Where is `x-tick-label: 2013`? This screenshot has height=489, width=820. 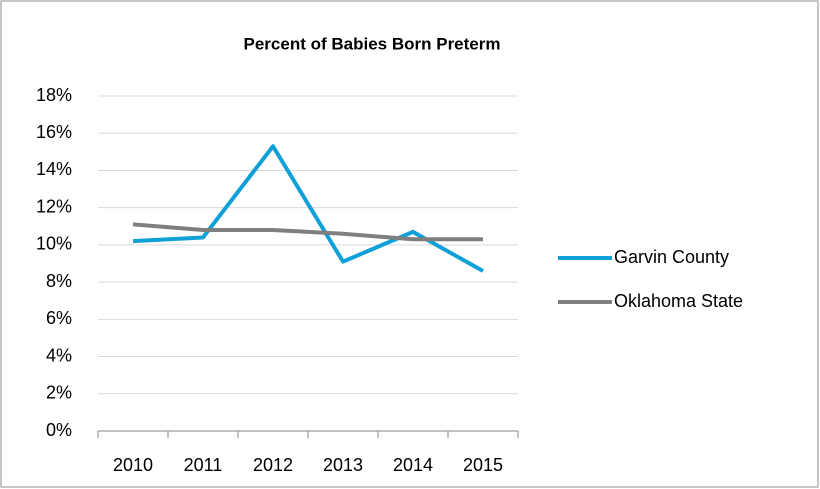 x-tick-label: 2013 is located at coordinates (343, 465).